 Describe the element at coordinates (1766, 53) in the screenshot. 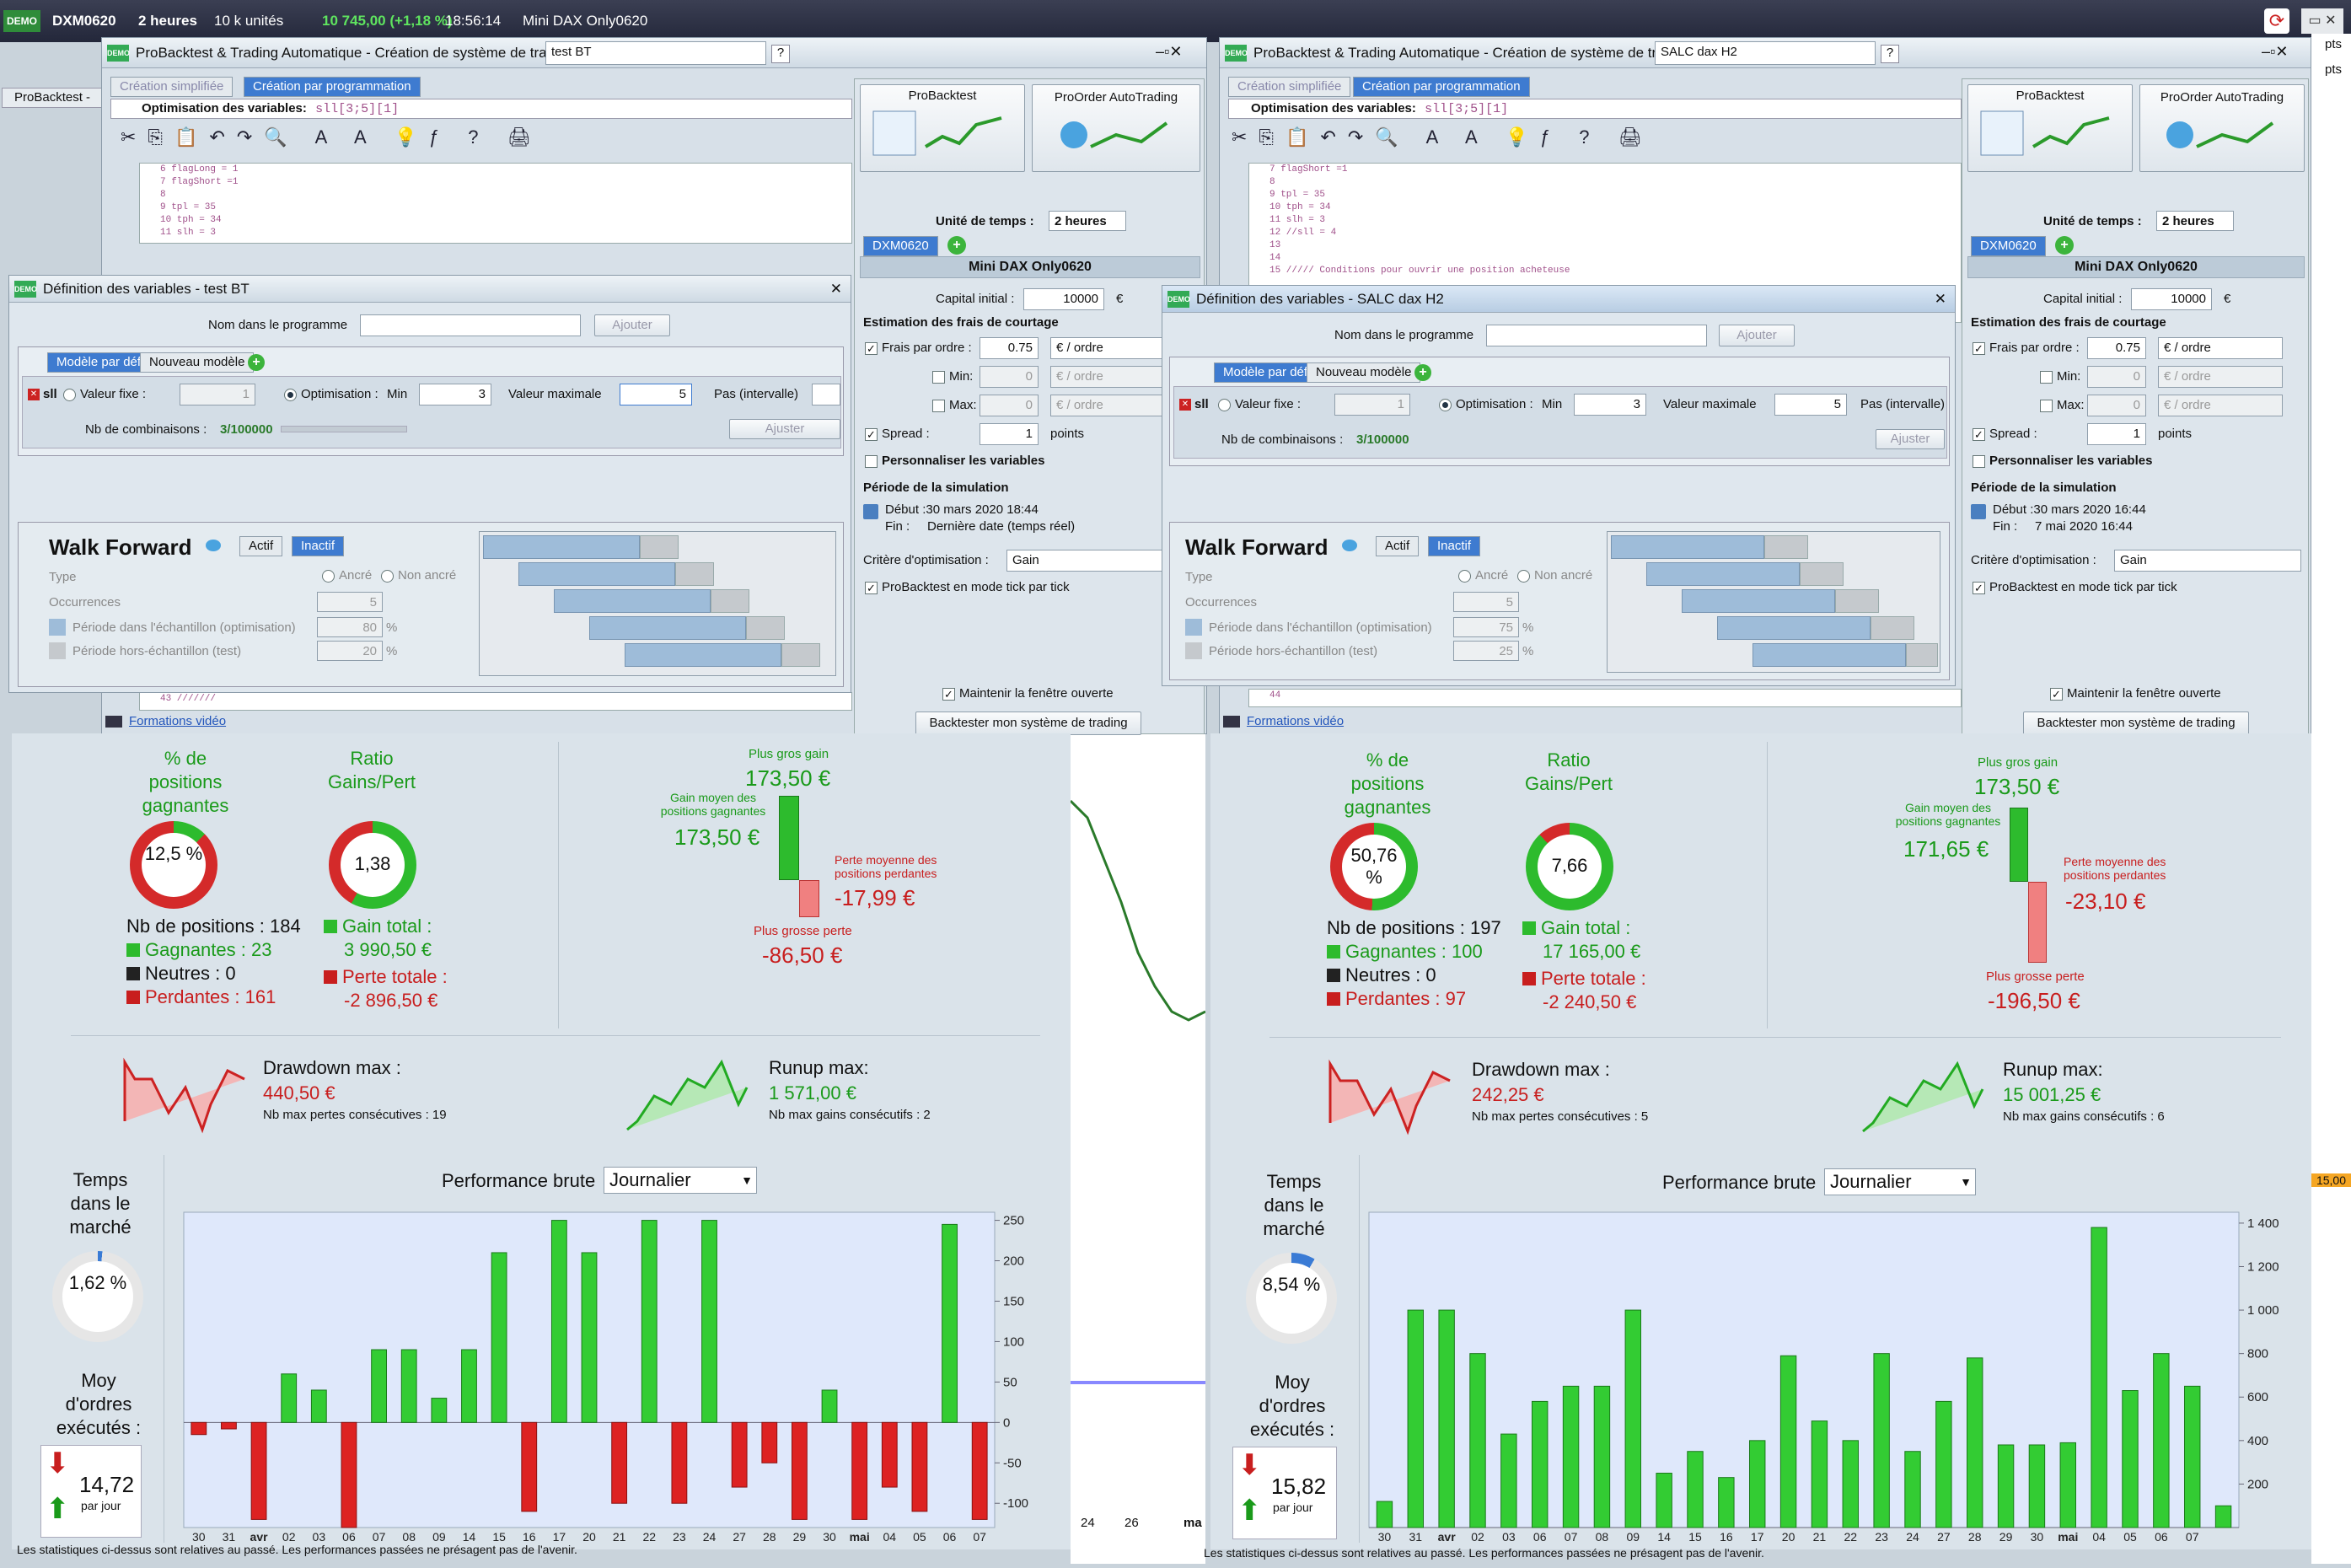

I see `system-name-input: SALC dax H2` at that location.